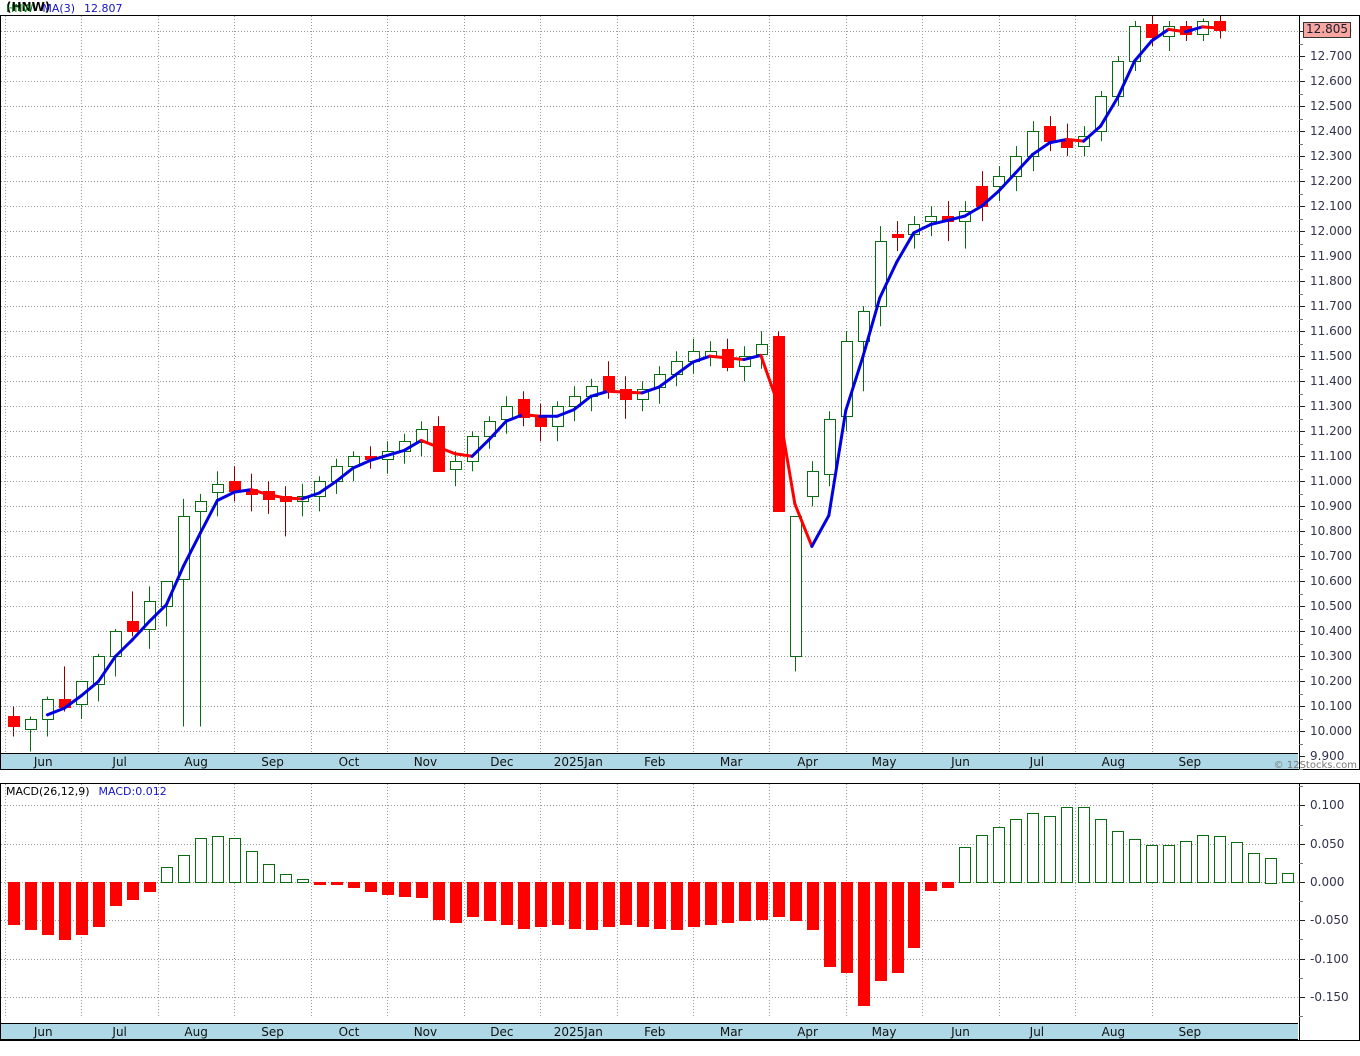 The image size is (1360, 1056). Describe the element at coordinates (1331, 631) in the screenshot. I see `price-axis-label: 10.400` at that location.